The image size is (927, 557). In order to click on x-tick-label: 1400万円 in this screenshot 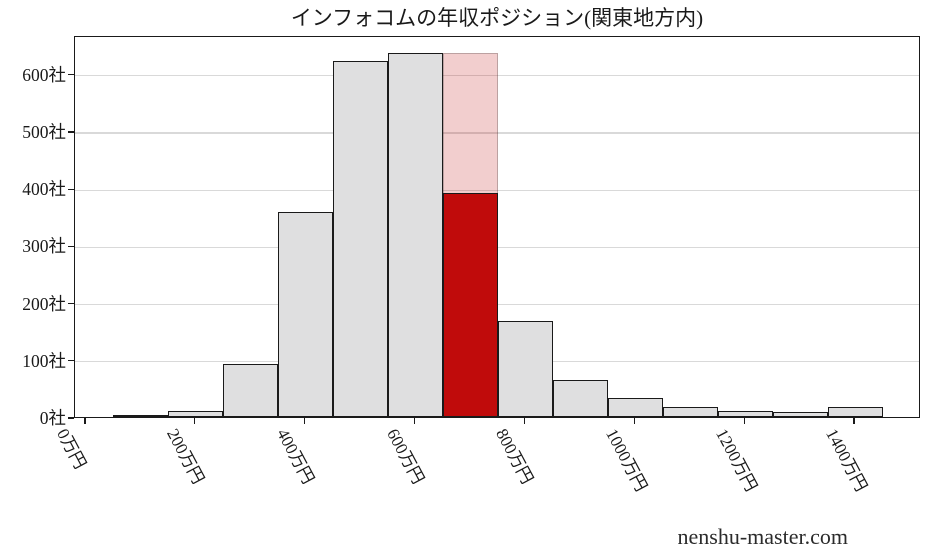, I will do `click(846, 460)`.